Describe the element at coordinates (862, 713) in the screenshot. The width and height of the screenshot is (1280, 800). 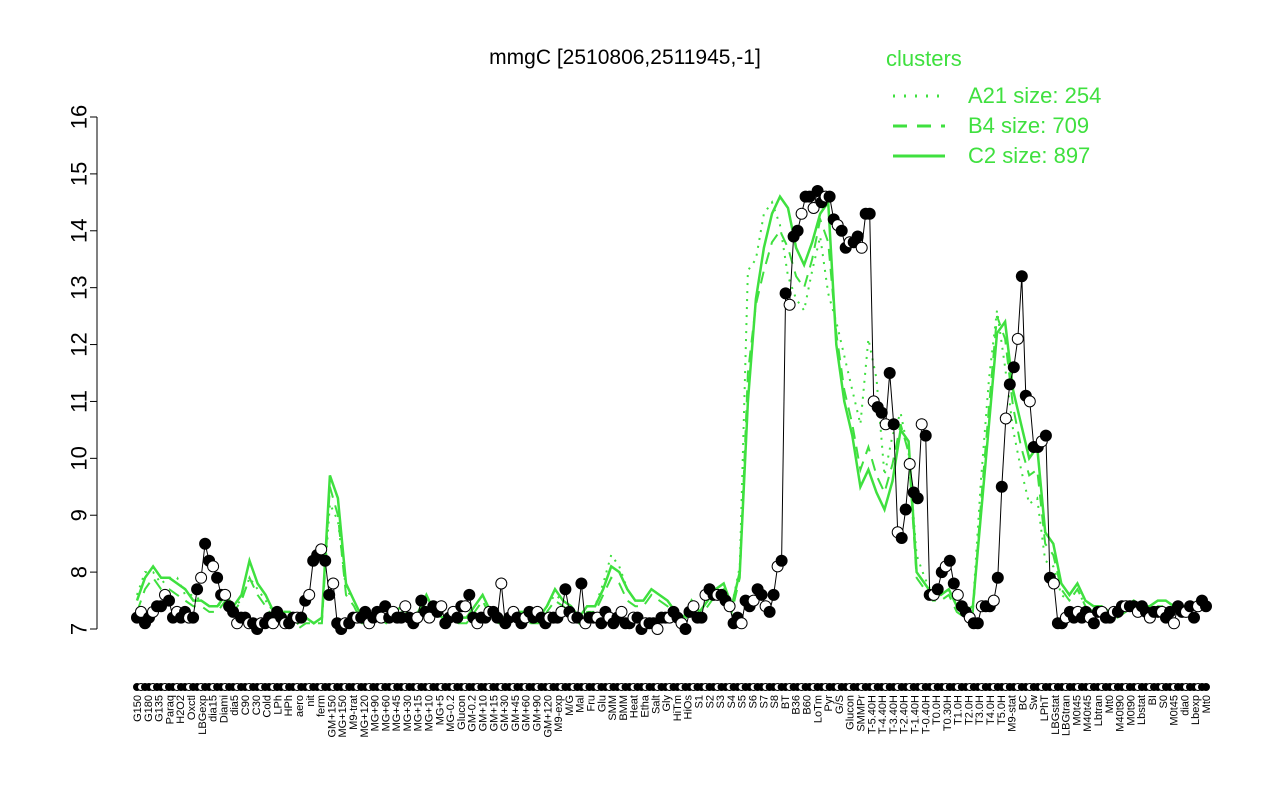
I see `x-tick-label: SMMPr` at that location.